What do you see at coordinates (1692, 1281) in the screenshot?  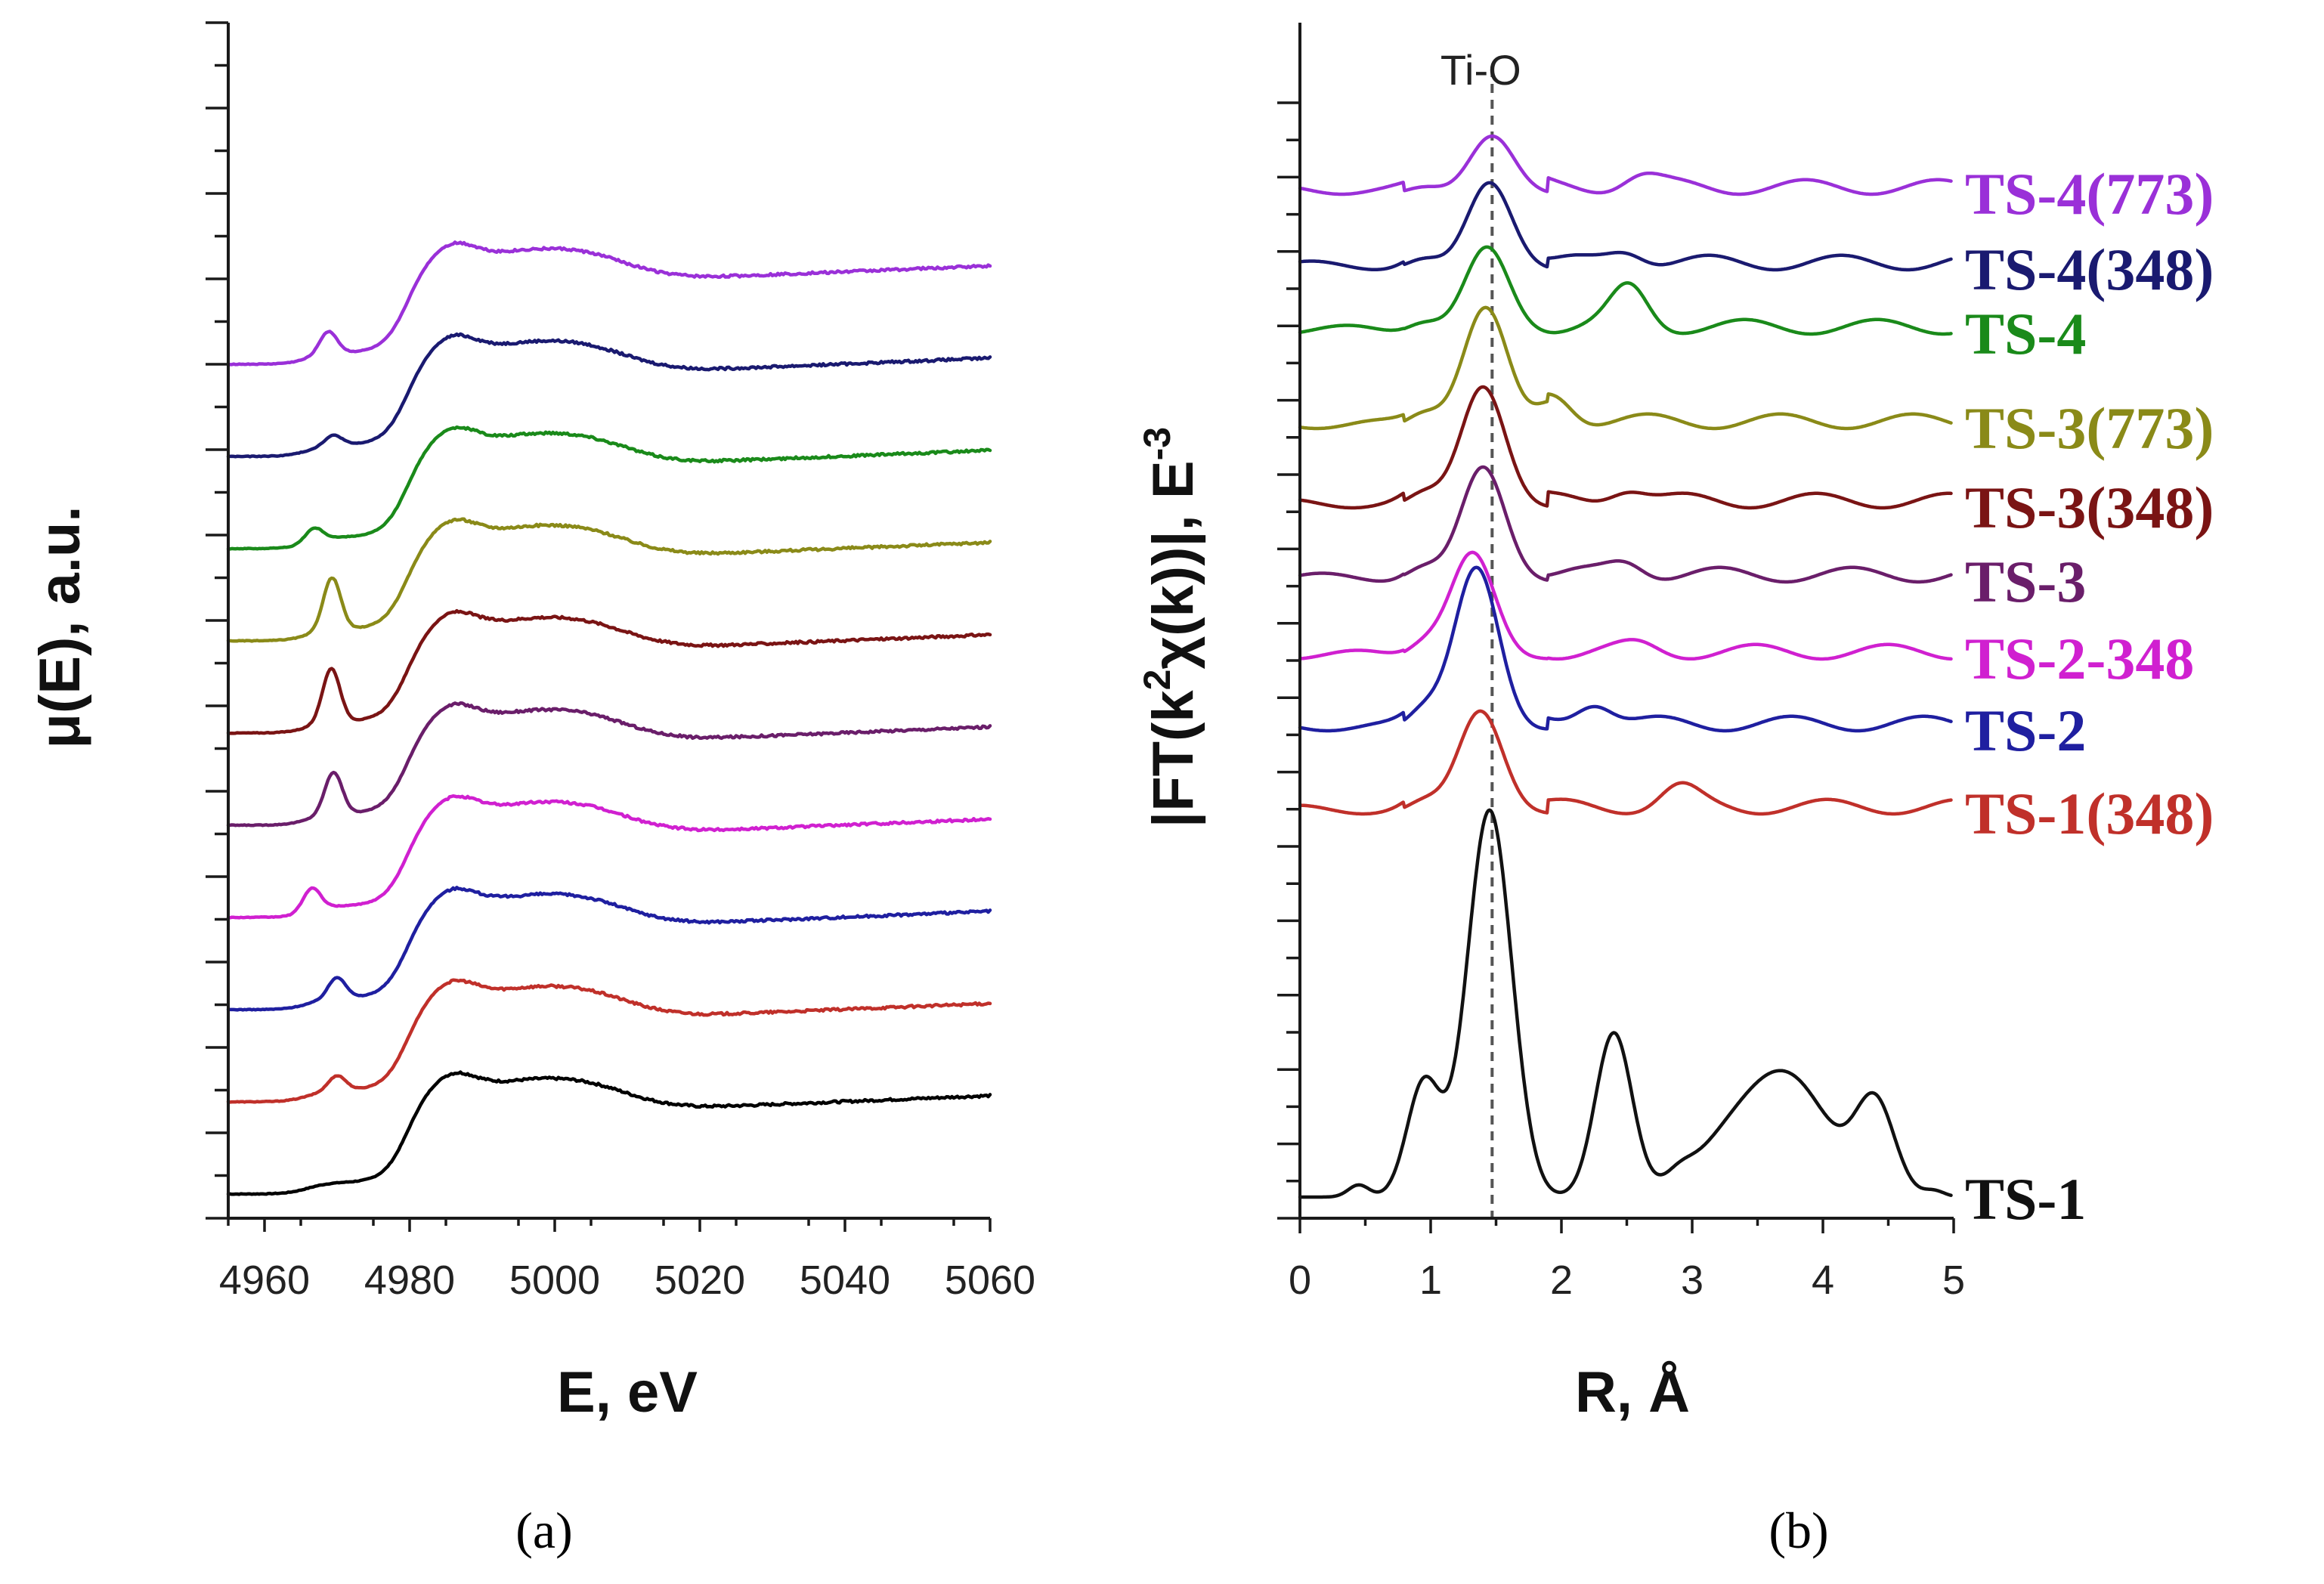 I see `x-tick-label-3: 3` at bounding box center [1692, 1281].